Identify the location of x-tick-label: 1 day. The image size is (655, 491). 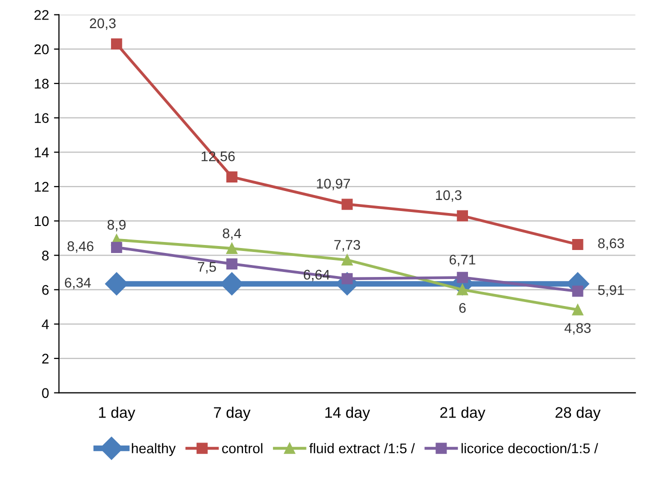
(117, 413).